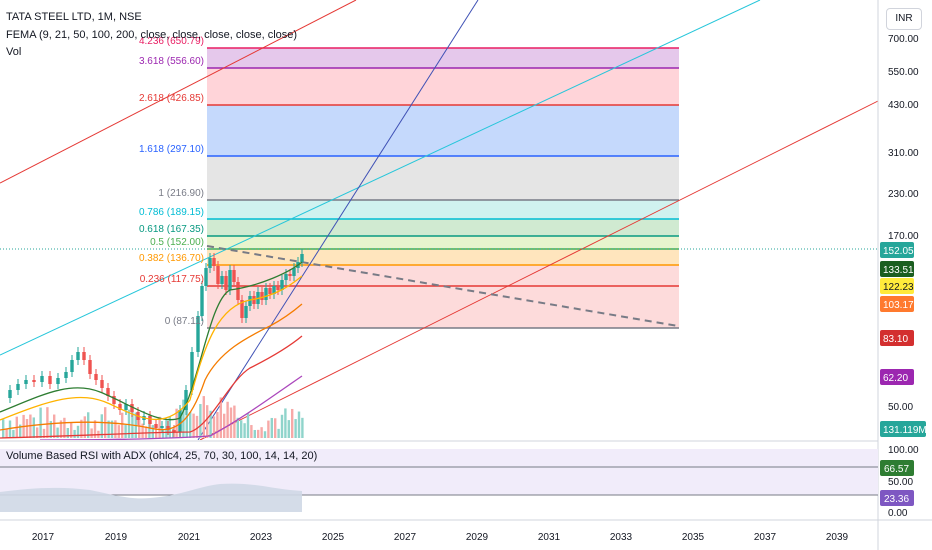 The width and height of the screenshot is (932, 550). I want to click on price-badge-label: 122.23, so click(898, 287).